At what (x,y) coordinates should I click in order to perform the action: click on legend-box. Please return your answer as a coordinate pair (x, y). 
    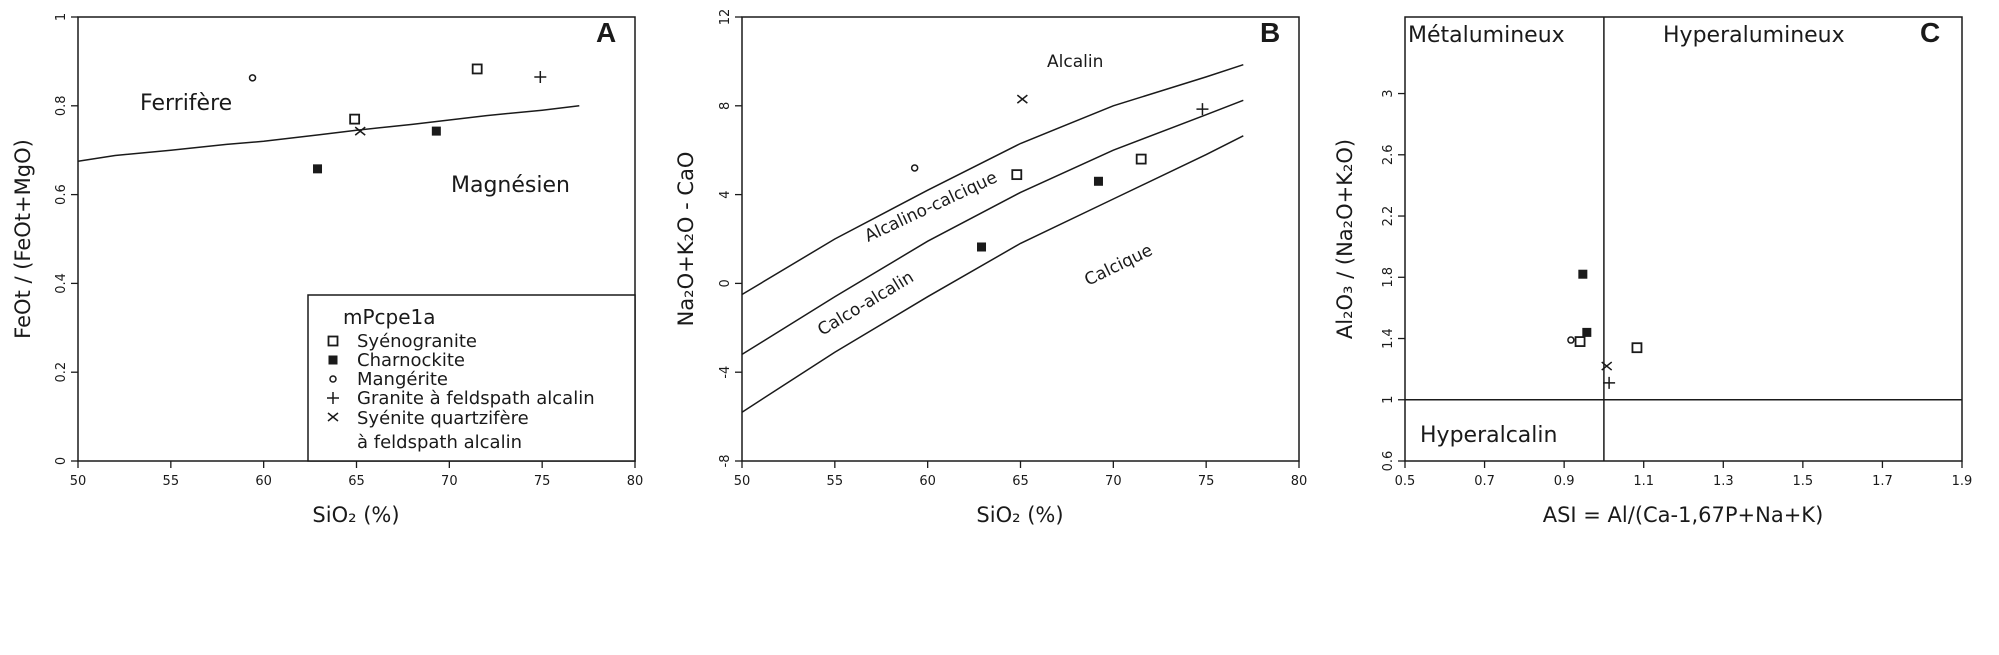
    Looking at the image, I should click on (471, 378).